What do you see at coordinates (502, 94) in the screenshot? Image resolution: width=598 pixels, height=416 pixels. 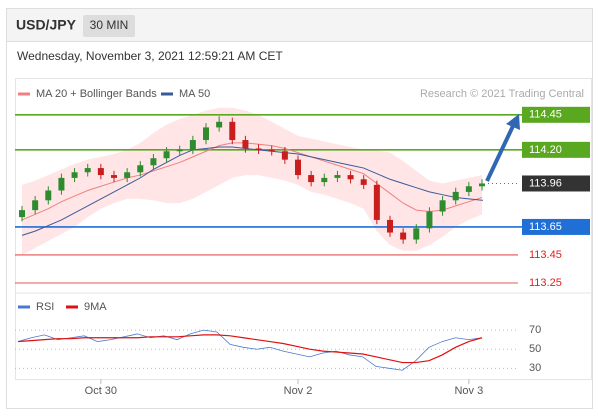 I see `credit: Research © 2021 Trading Central` at bounding box center [502, 94].